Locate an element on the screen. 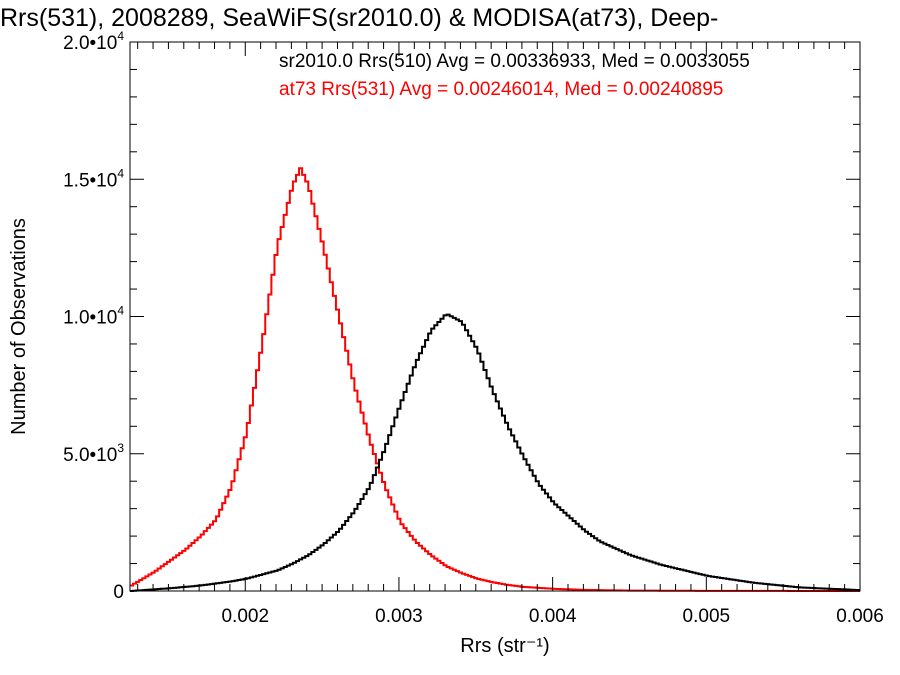  y-axis-label: Number of Observations is located at coordinates (19, 326).